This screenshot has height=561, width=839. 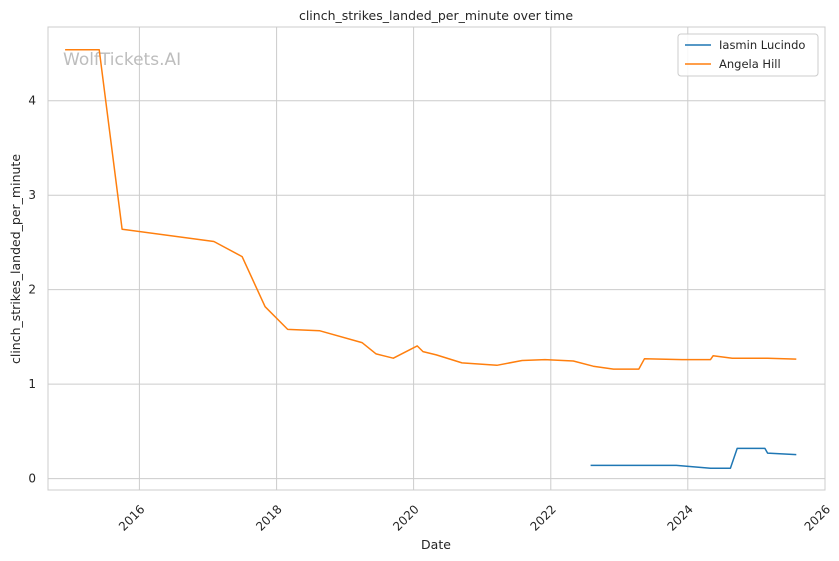 I want to click on legend-label-iasmin-lucindo: Iasmin Lucindo, so click(x=762, y=45).